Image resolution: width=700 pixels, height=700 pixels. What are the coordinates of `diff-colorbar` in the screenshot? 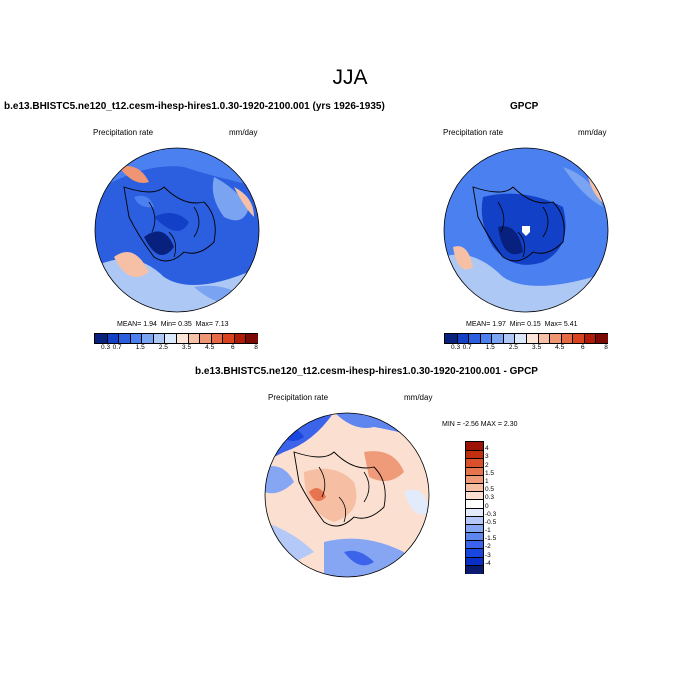 It's located at (474, 507).